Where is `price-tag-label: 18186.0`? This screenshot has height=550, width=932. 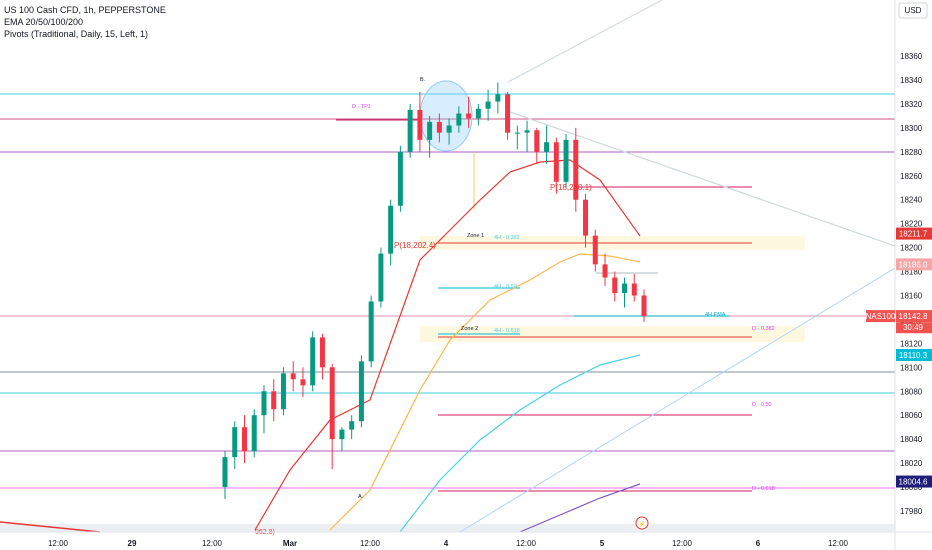
price-tag-label: 18186.0 is located at coordinates (913, 264).